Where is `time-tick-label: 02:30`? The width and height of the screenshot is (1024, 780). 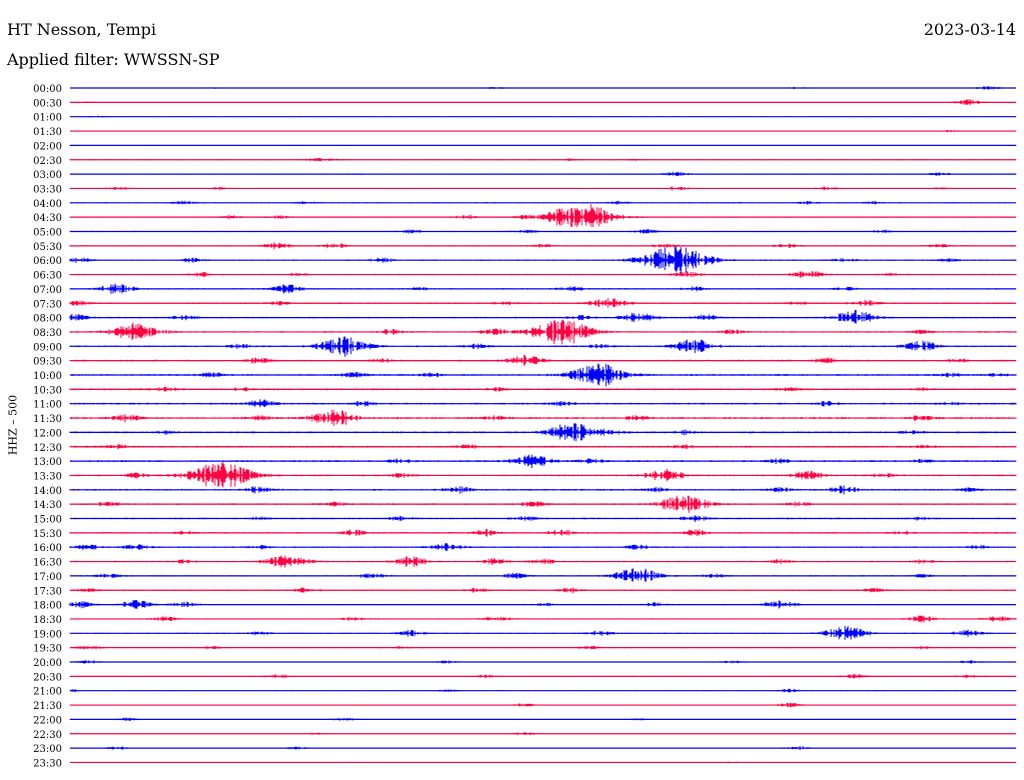
time-tick-label: 02:30 is located at coordinates (47, 161).